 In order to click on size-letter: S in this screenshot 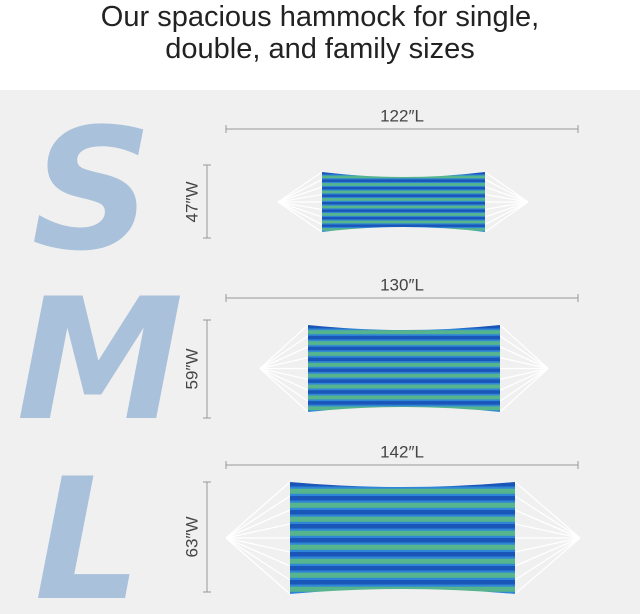, I will do `click(92, 190)`.